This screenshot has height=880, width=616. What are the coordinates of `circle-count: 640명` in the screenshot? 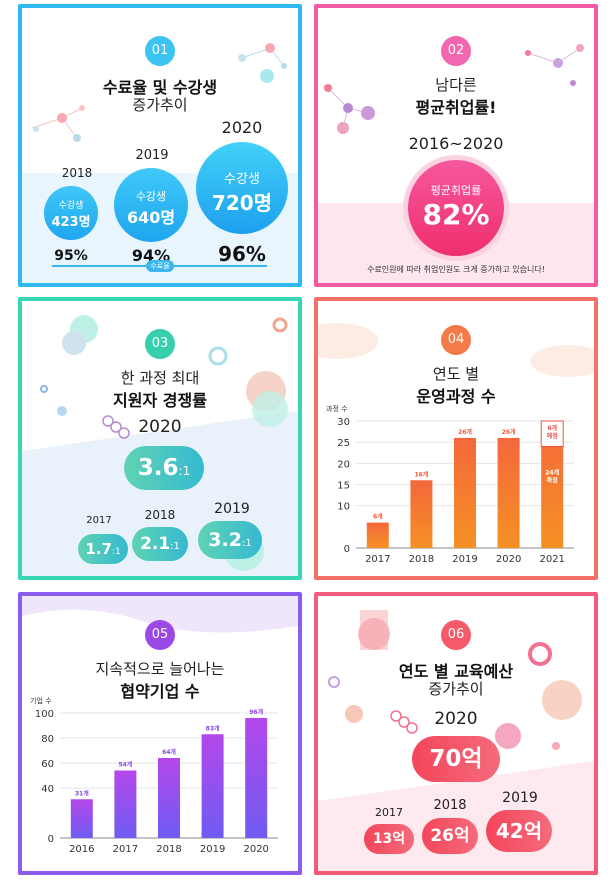 It's located at (151, 217).